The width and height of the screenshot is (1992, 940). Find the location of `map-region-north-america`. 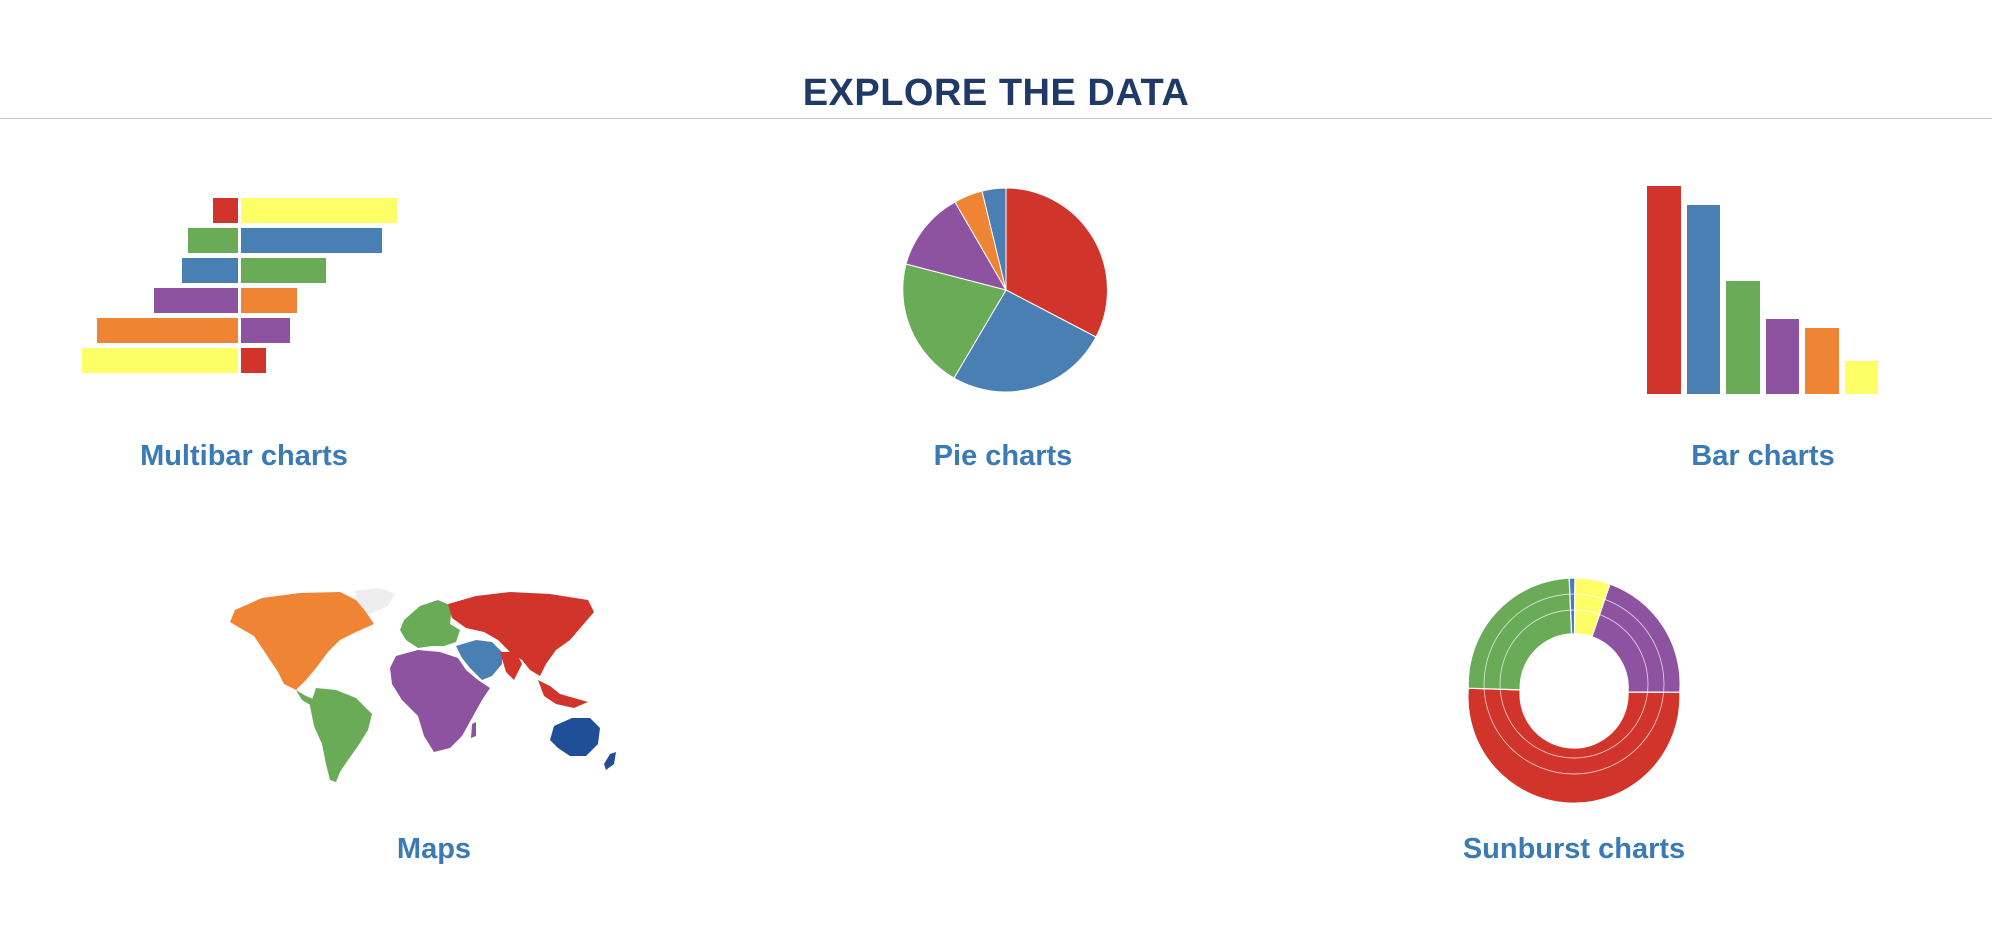

map-region-north-america is located at coordinates (302, 641).